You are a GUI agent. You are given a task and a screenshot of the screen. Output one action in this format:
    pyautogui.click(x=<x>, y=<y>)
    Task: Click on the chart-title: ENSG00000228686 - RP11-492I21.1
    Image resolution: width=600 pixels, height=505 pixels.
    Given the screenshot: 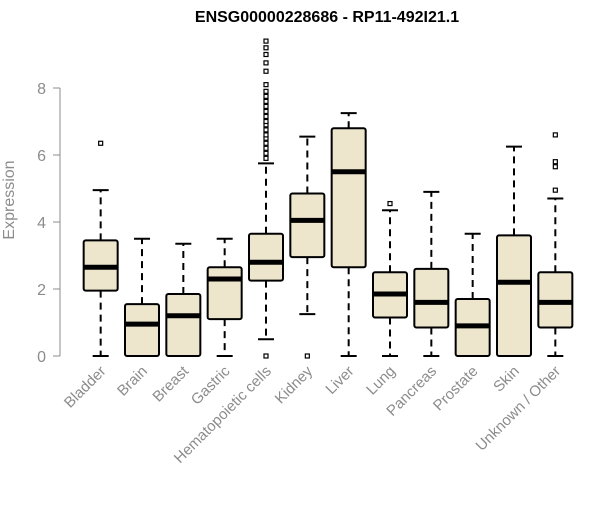 What is the action you would take?
    pyautogui.click(x=327, y=17)
    